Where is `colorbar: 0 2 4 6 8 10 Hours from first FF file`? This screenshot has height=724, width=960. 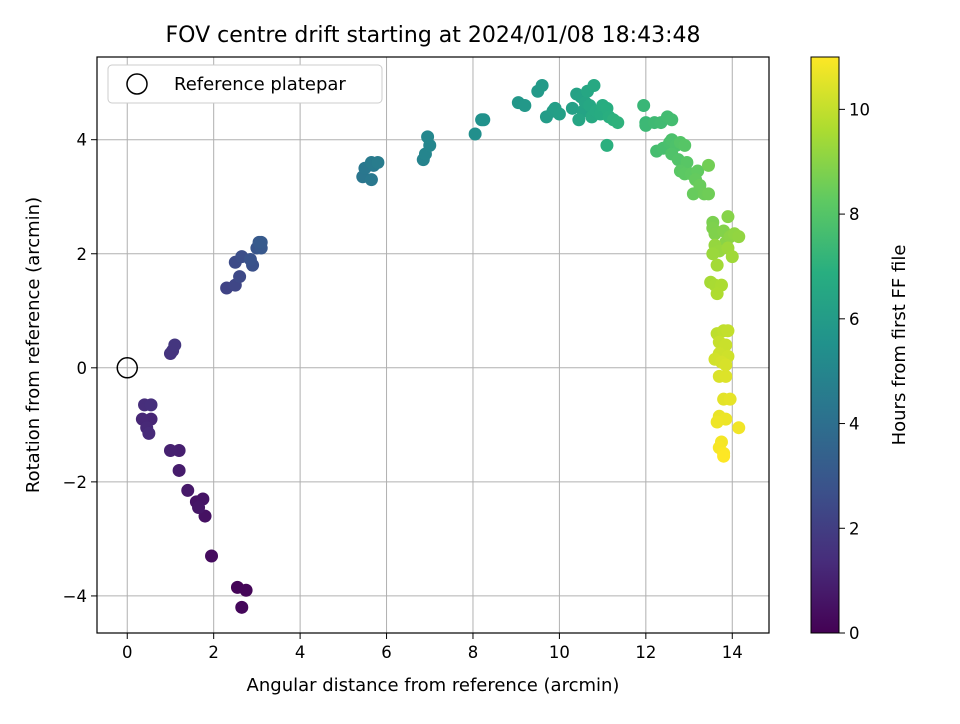
colorbar: 0 2 4 6 8 10 Hours from first FF file is located at coordinates (860, 349).